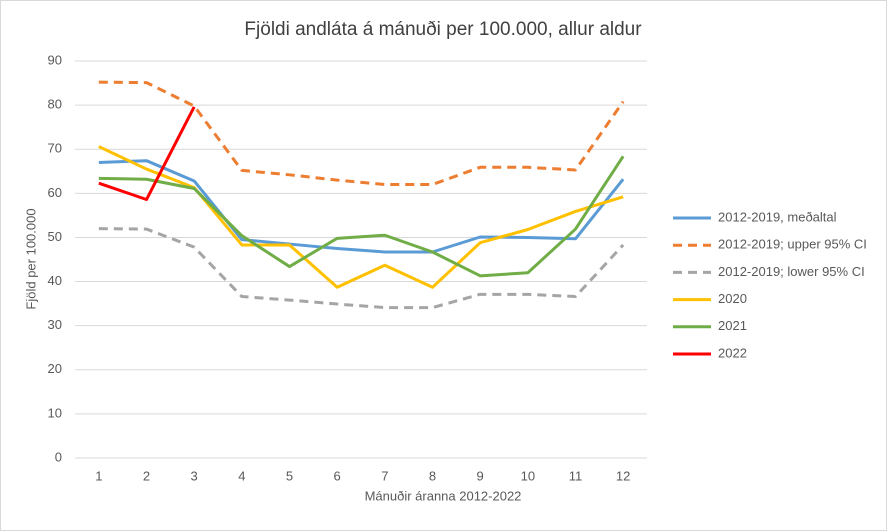 This screenshot has width=887, height=531. Describe the element at coordinates (623, 475) in the screenshot. I see `x-tick-label: 12` at that location.